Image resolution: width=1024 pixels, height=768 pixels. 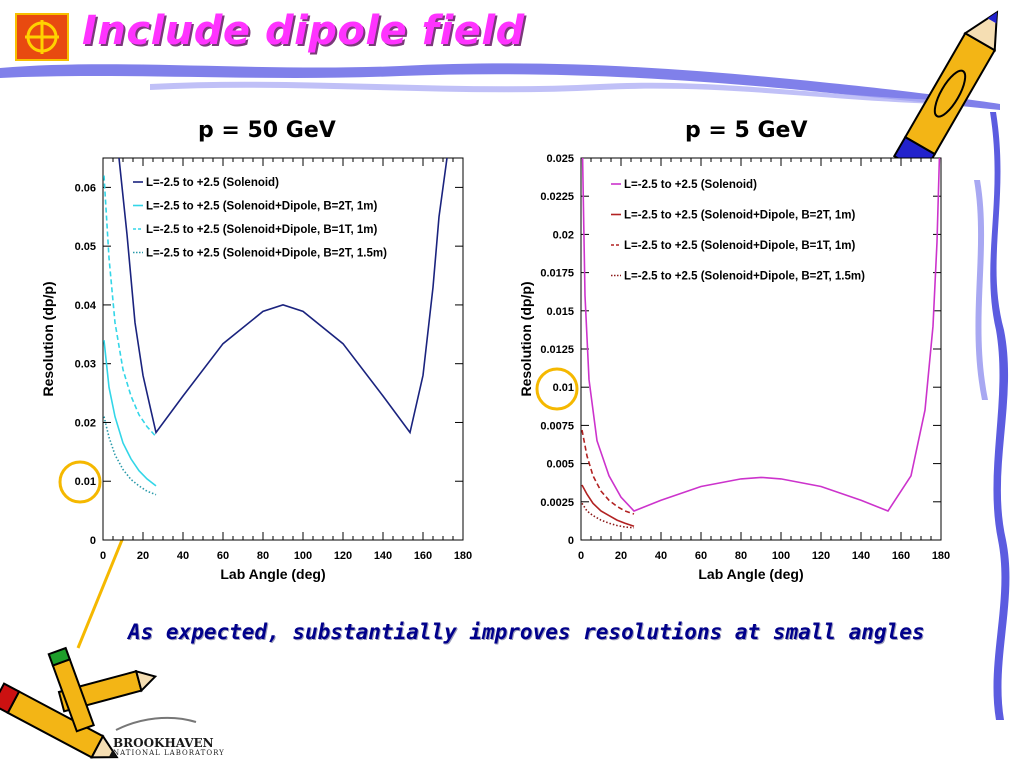 I want to click on y-tick-label: 0.005, so click(x=560, y=465).